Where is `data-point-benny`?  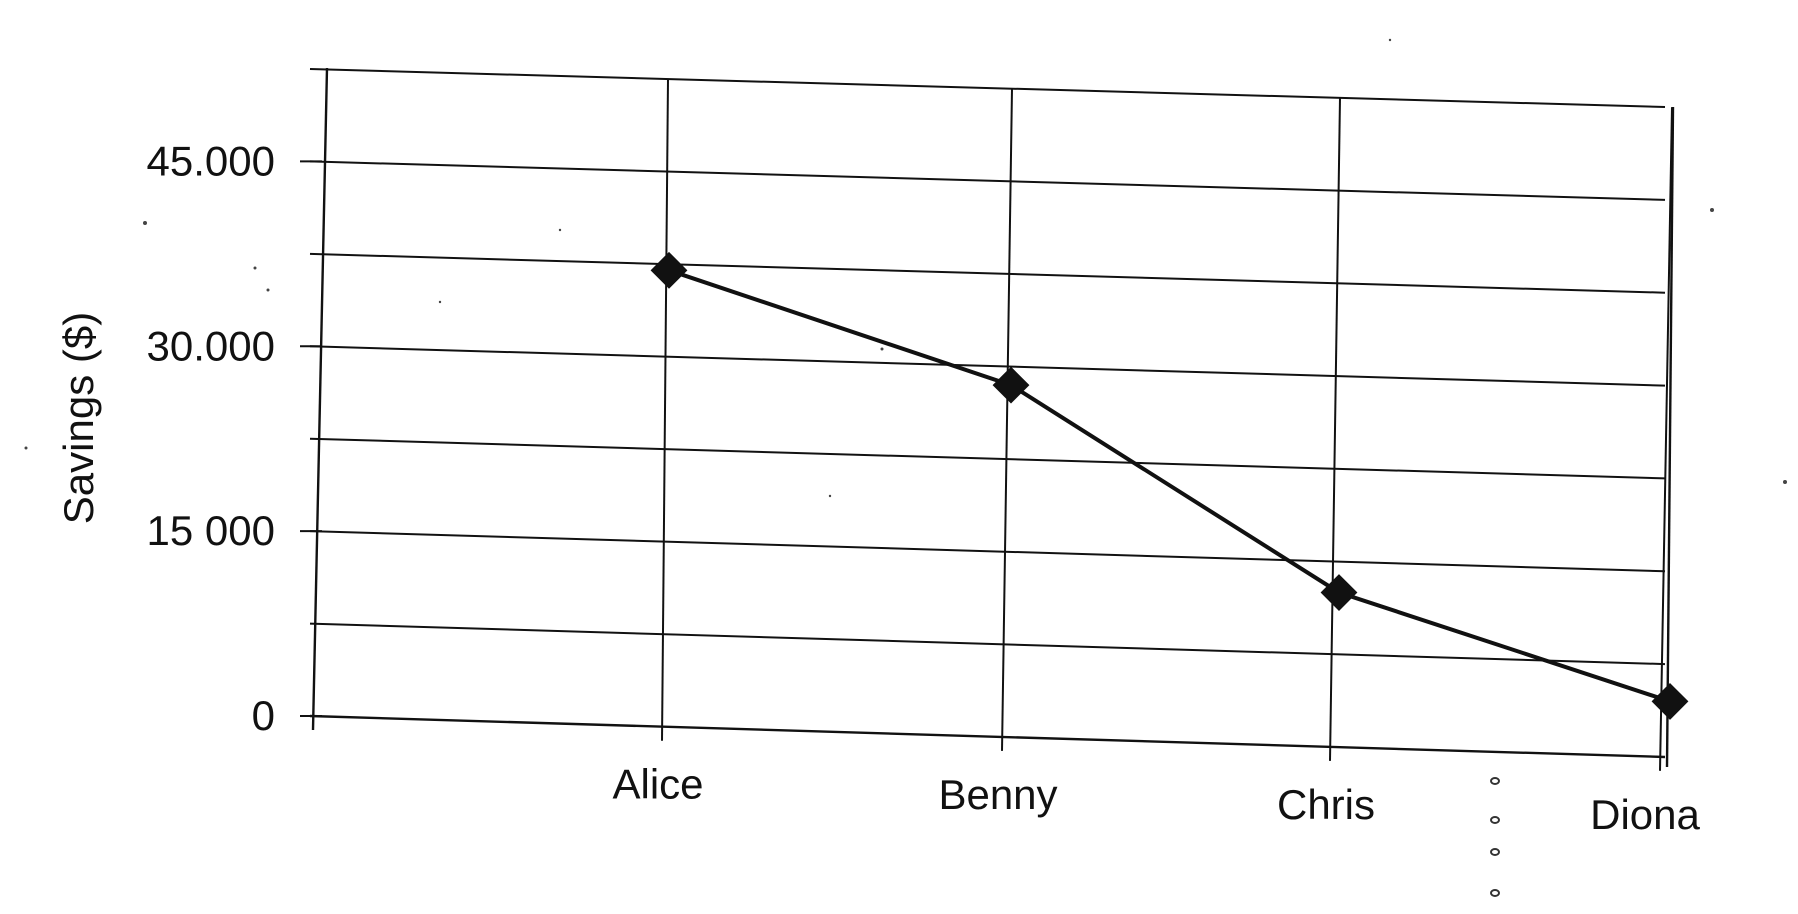
data-point-benny is located at coordinates (1011, 385).